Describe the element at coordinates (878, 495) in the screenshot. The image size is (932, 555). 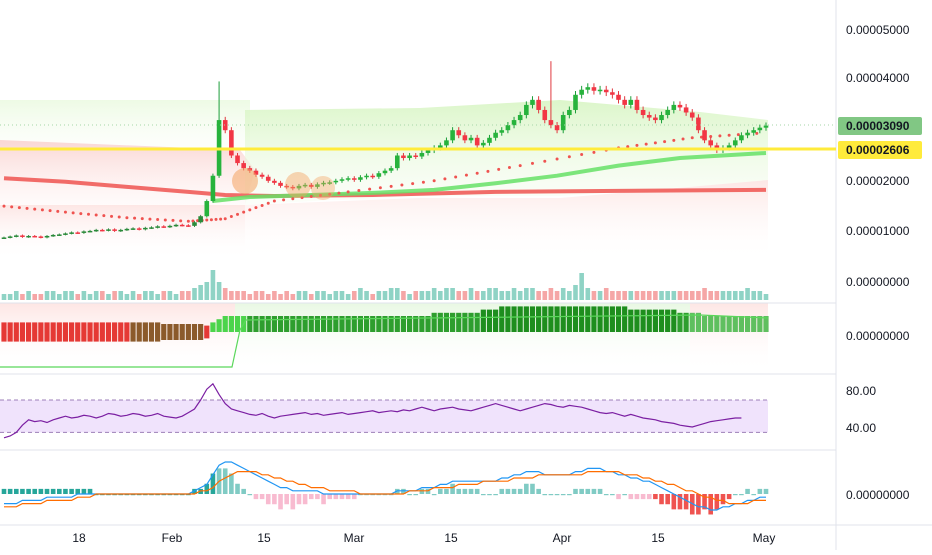
I see `macd-axis: 0.00000000` at that location.